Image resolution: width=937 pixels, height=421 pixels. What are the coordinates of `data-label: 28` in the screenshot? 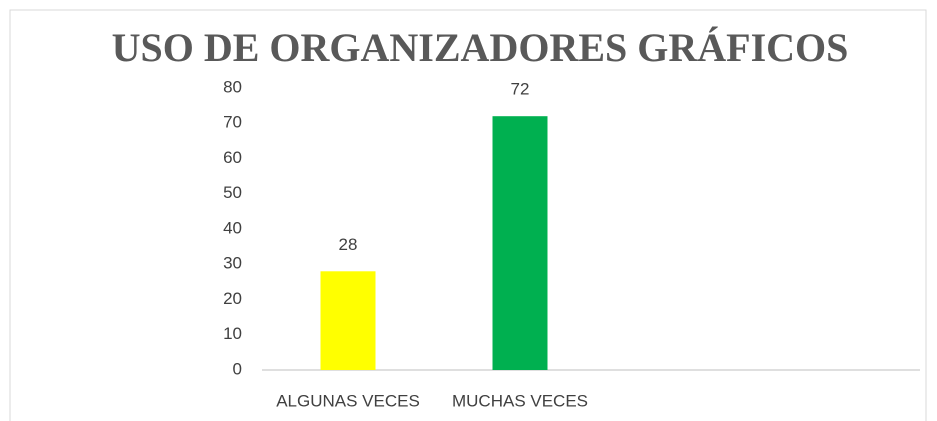 It's located at (348, 244).